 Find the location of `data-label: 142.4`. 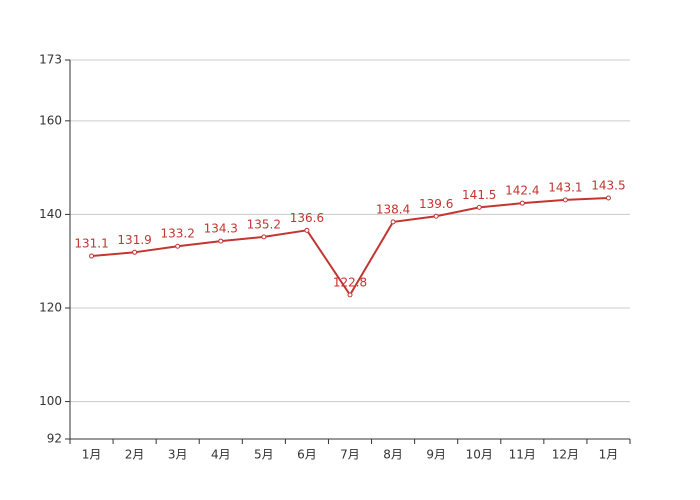

data-label: 142.4 is located at coordinates (522, 191).